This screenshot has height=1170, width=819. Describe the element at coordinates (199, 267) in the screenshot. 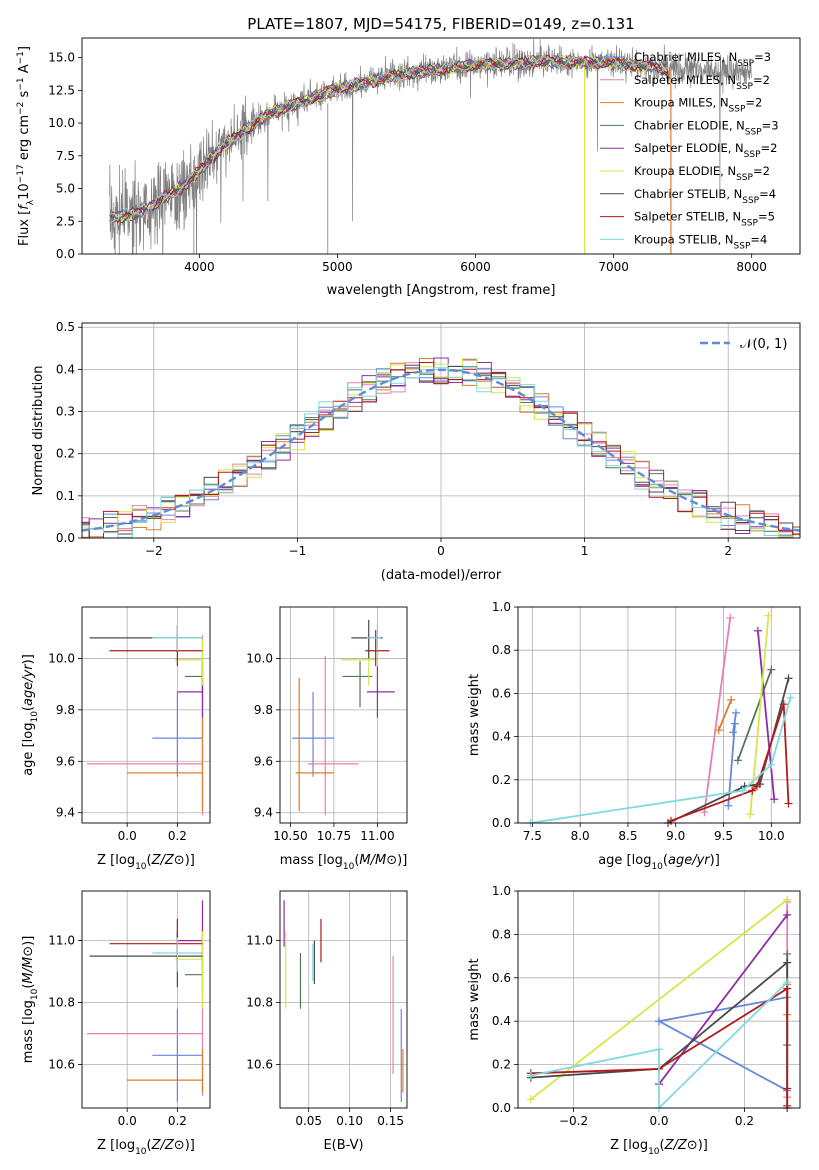

I see `x-tick-label: 4000` at that location.